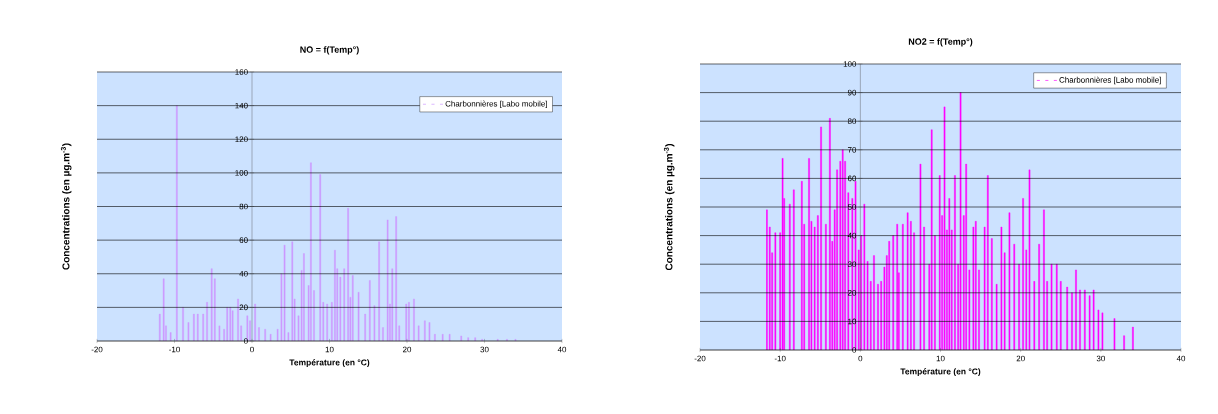  I want to click on chart-title: NO2 = f(Temp°), so click(940, 42).